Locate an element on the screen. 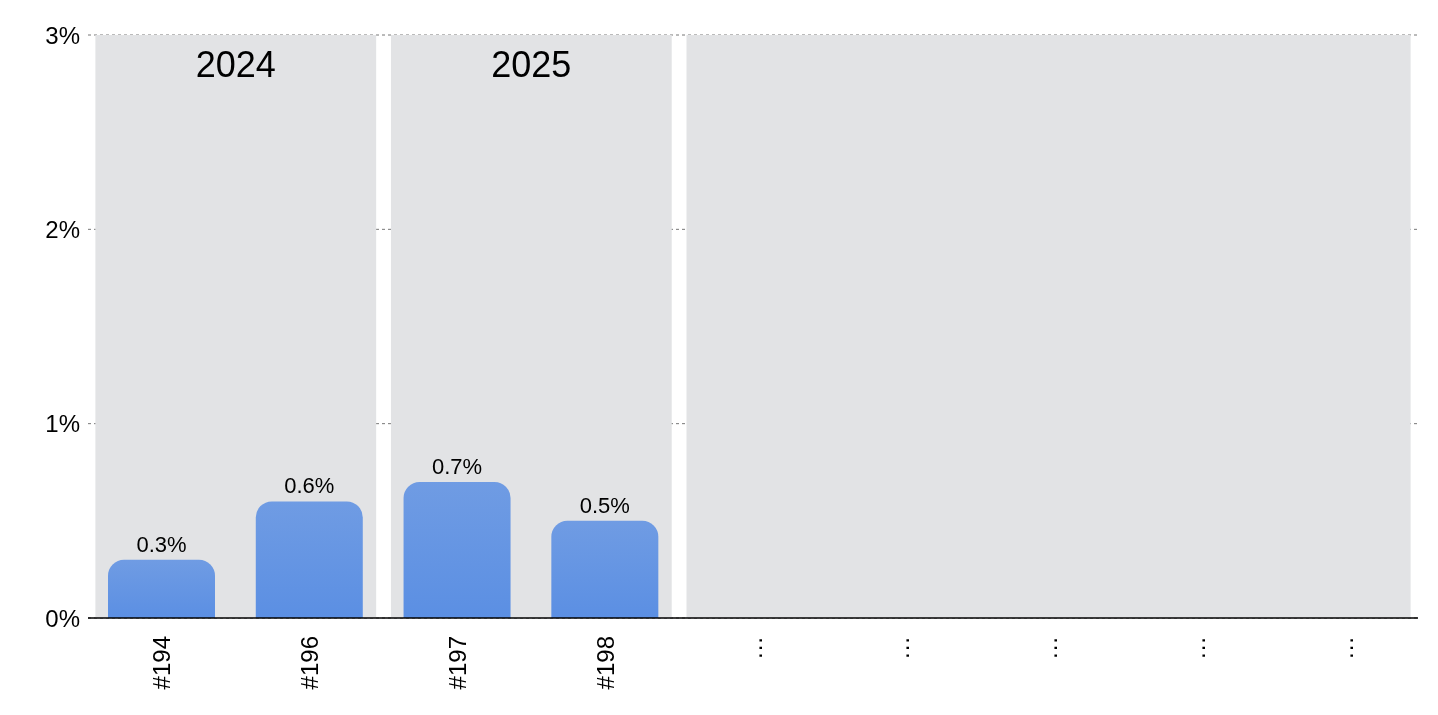  band-label: 2024 is located at coordinates (235, 64).